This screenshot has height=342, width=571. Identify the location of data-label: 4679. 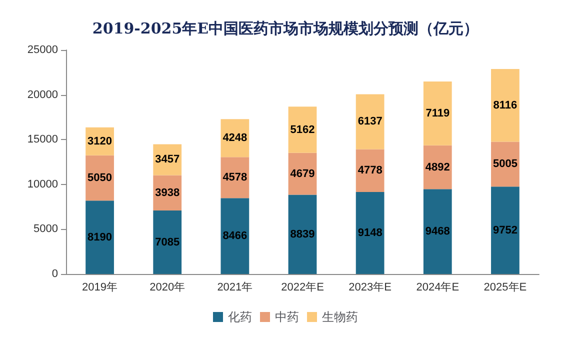
(302, 174).